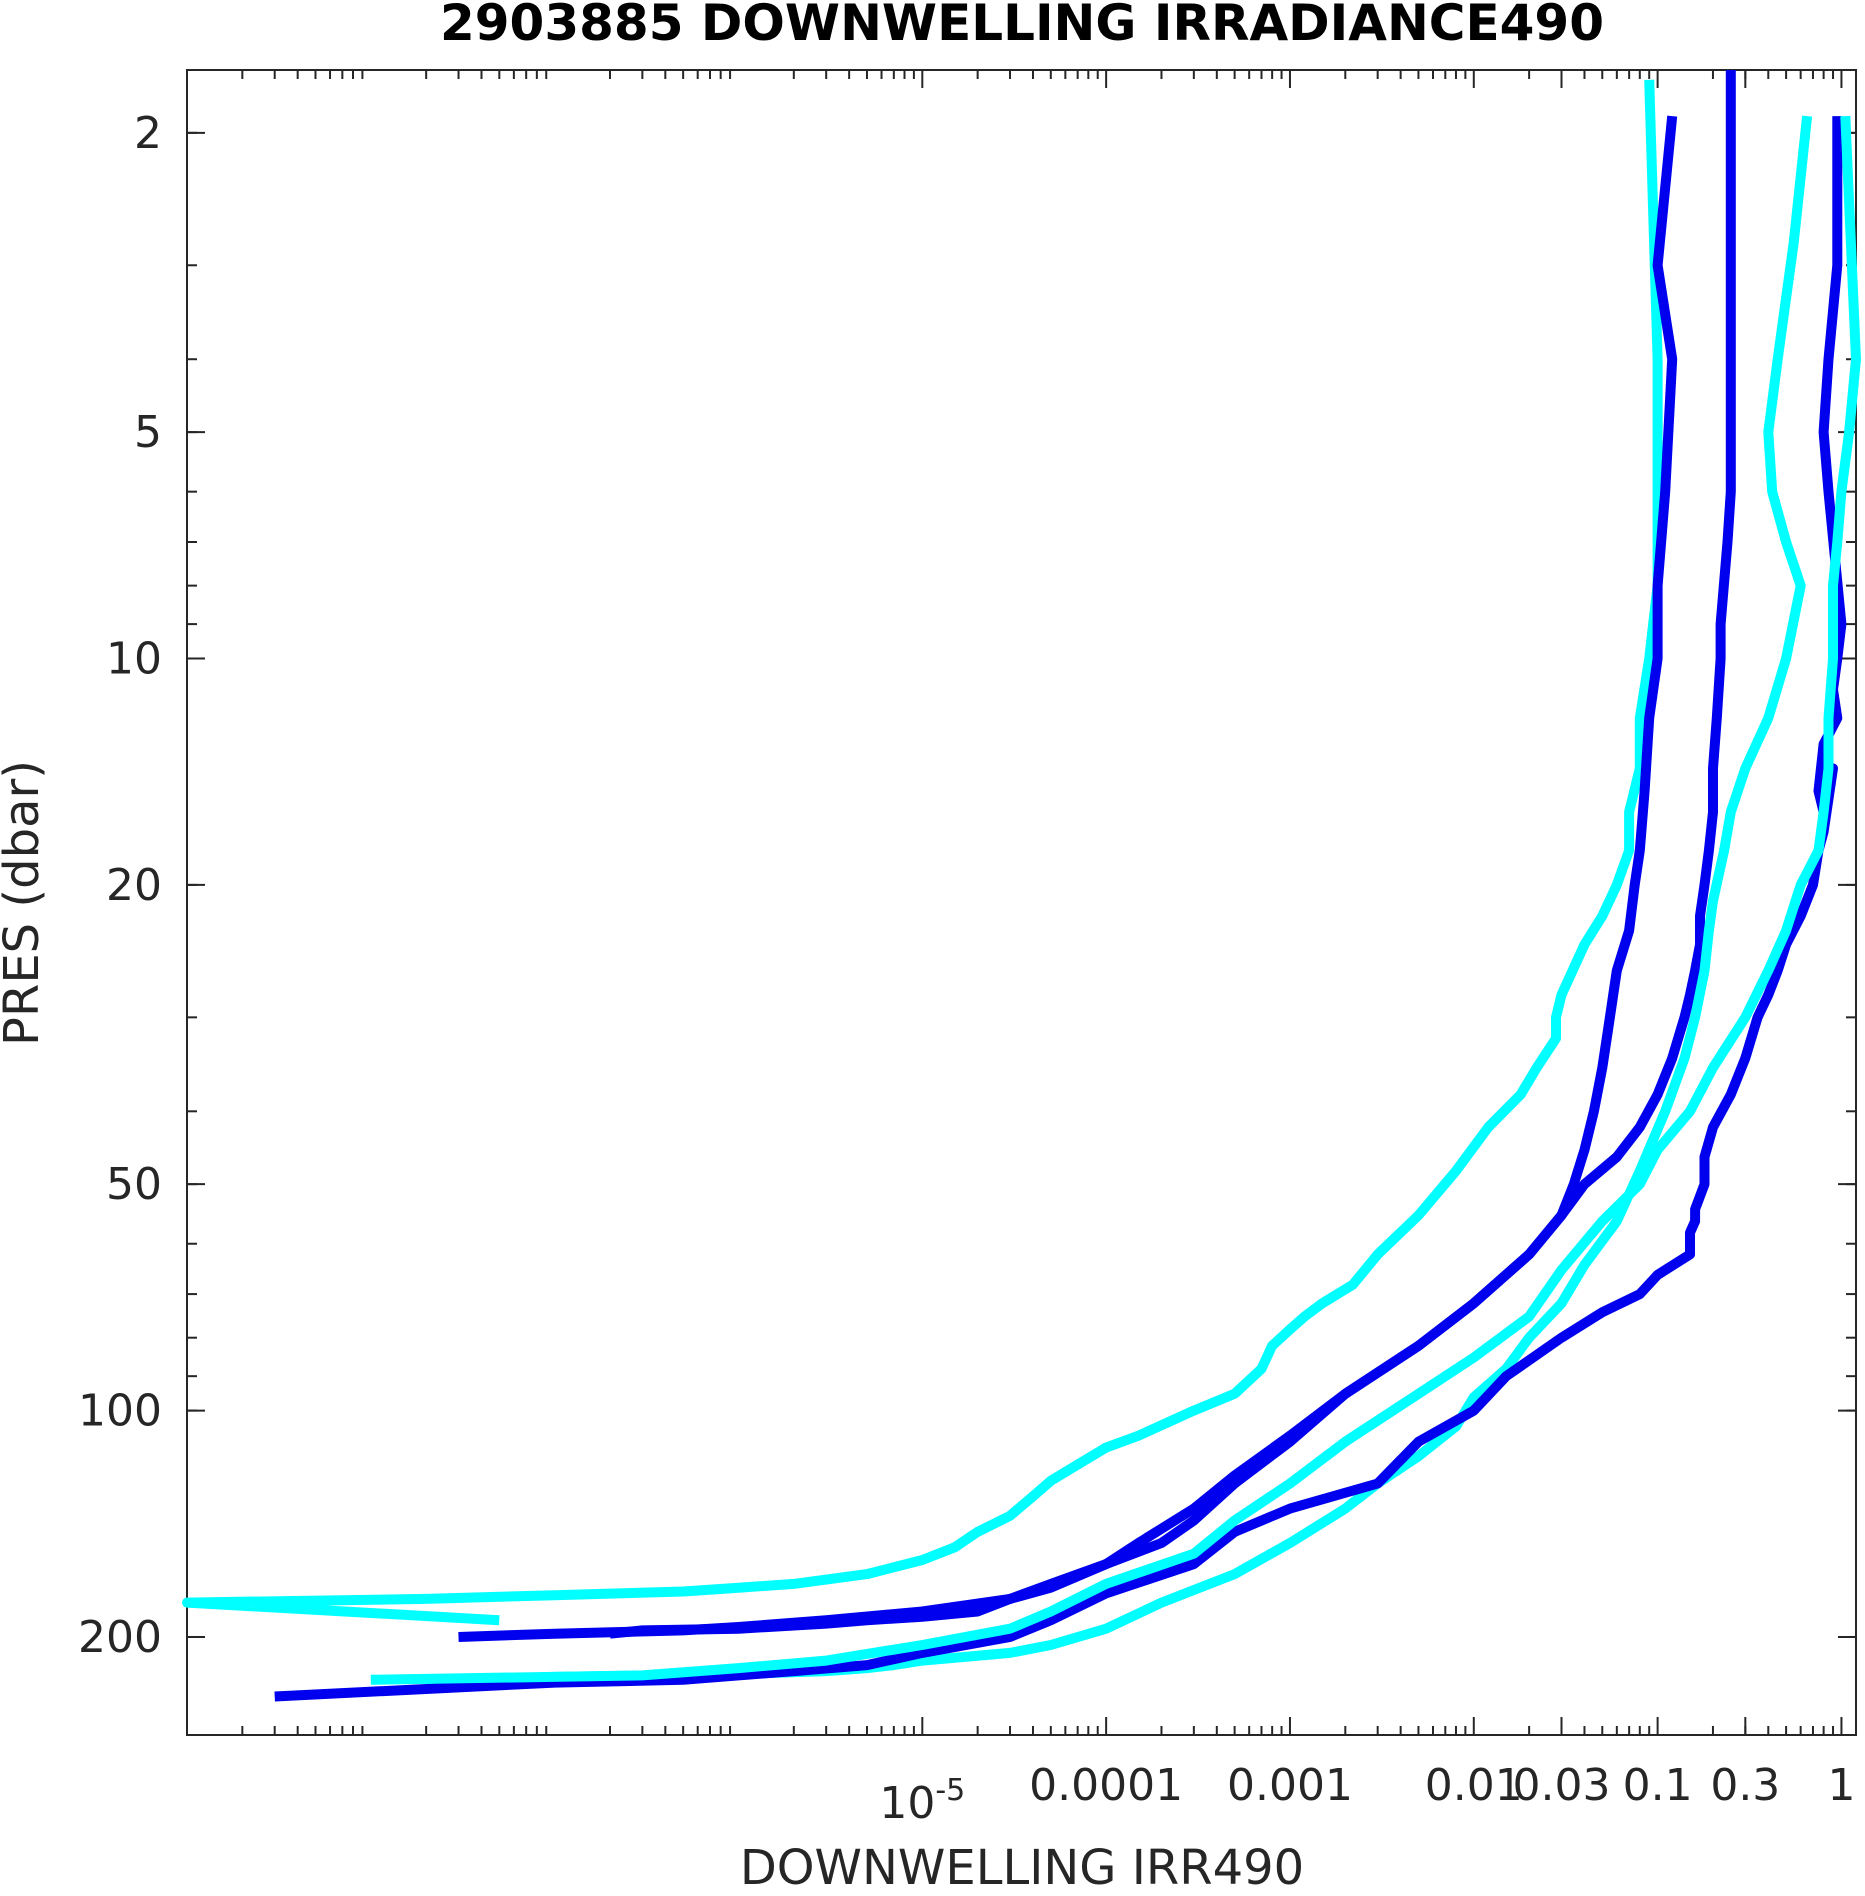  What do you see at coordinates (1841, 1785) in the screenshot?
I see `x-tick-label: 1` at bounding box center [1841, 1785].